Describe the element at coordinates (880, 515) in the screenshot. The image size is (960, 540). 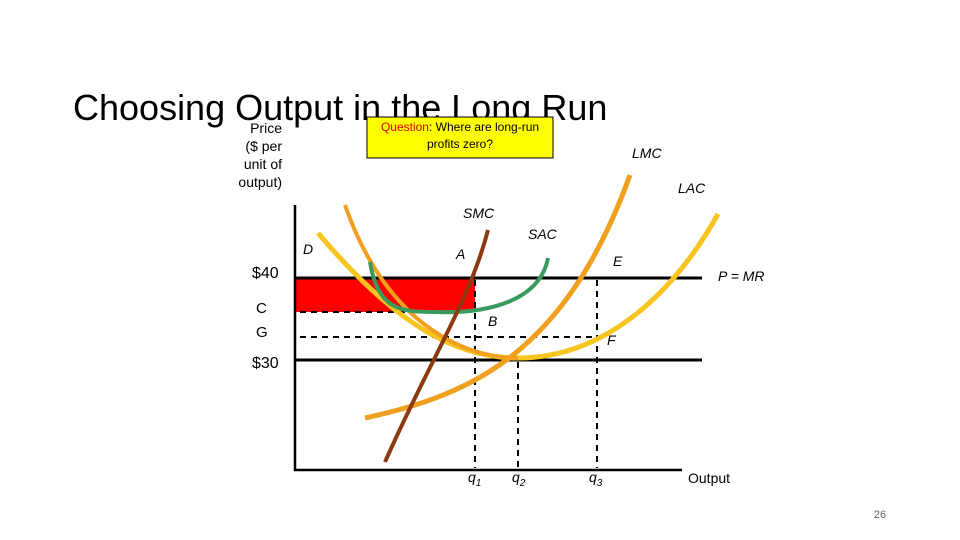
I see `page-number: 26` at that location.